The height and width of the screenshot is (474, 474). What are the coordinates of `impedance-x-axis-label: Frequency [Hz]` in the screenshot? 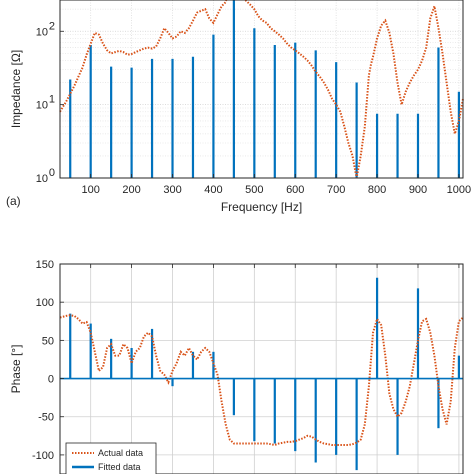 It's located at (261, 207).